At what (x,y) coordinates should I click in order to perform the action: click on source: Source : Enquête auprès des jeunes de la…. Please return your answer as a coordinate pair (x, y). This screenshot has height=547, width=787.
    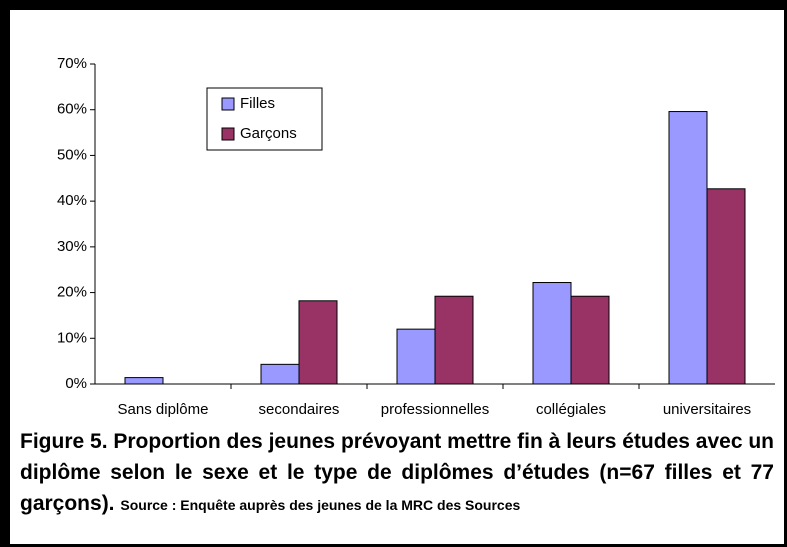
    Looking at the image, I should click on (320, 505).